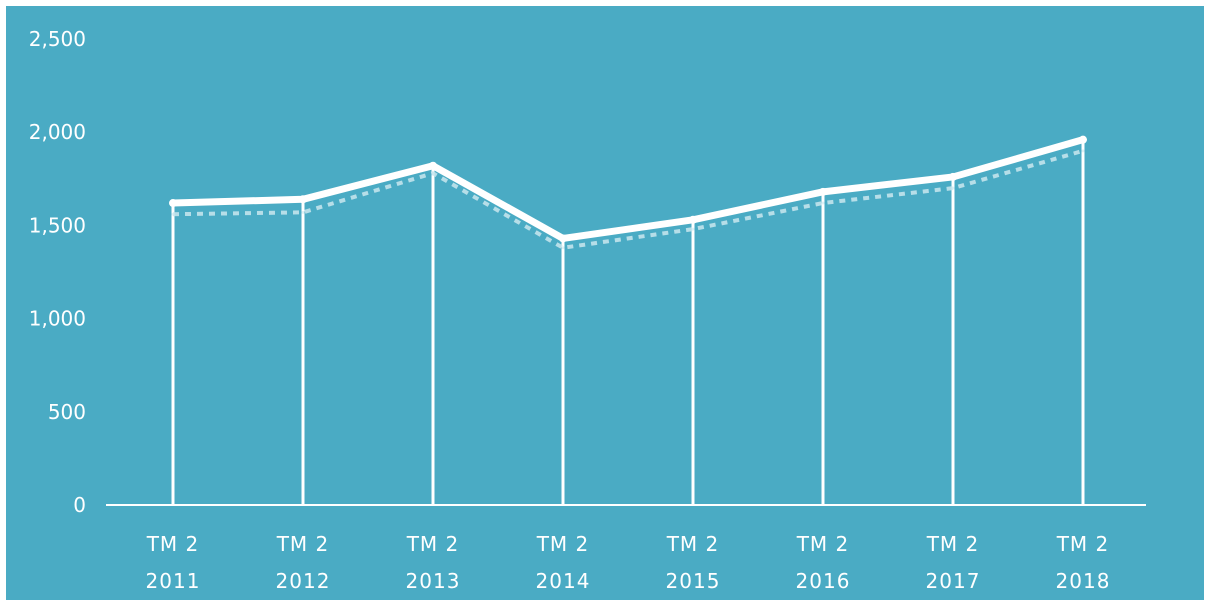 This screenshot has width=1210, height=603. I want to click on series-layer, so click(628, 192).